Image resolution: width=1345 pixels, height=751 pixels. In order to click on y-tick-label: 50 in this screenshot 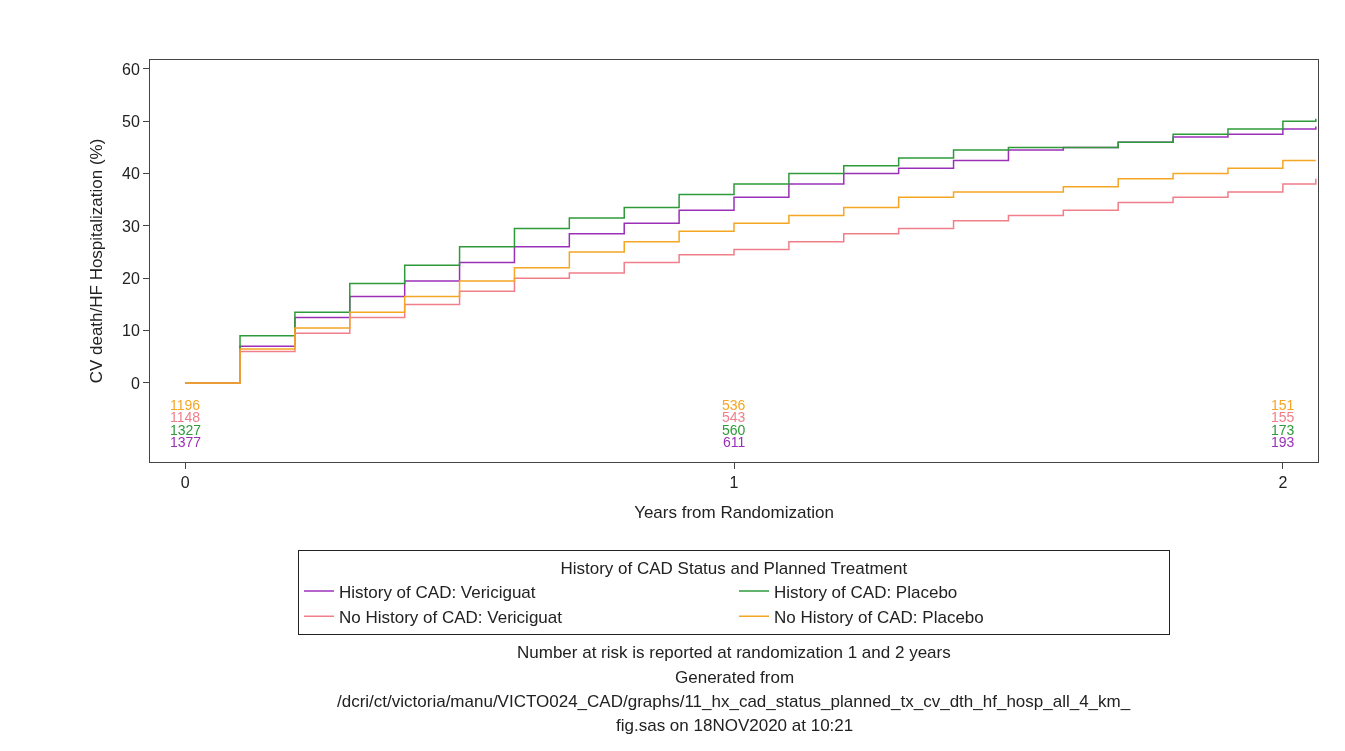, I will do `click(131, 121)`.